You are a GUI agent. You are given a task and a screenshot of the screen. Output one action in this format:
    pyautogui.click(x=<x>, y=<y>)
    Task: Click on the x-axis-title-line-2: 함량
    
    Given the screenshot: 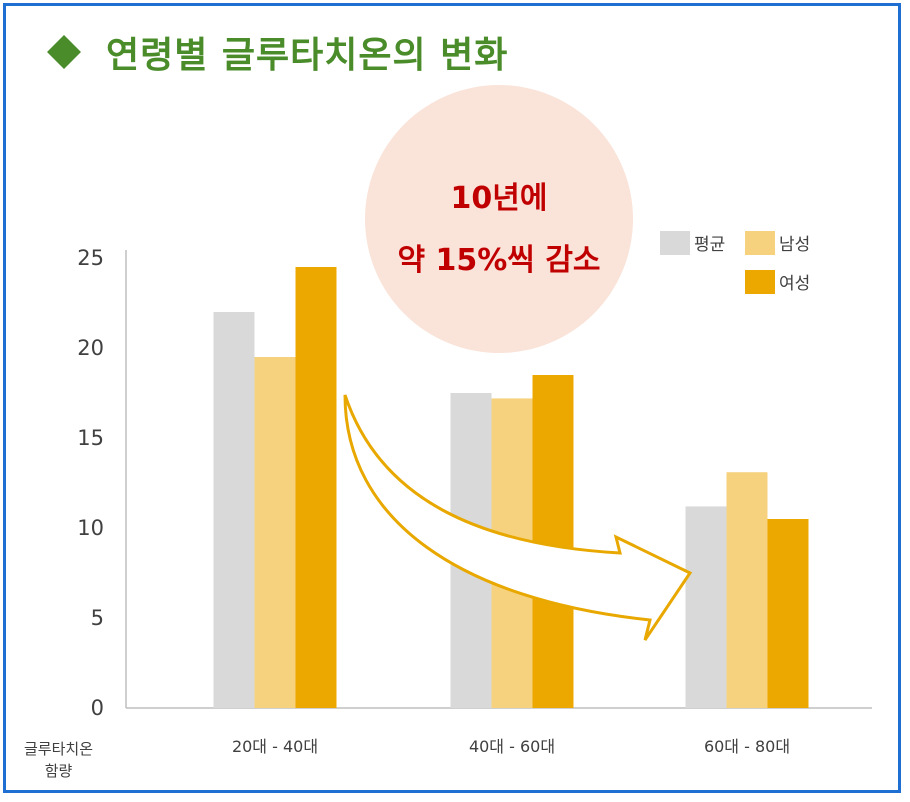 What is the action you would take?
    pyautogui.click(x=58, y=771)
    